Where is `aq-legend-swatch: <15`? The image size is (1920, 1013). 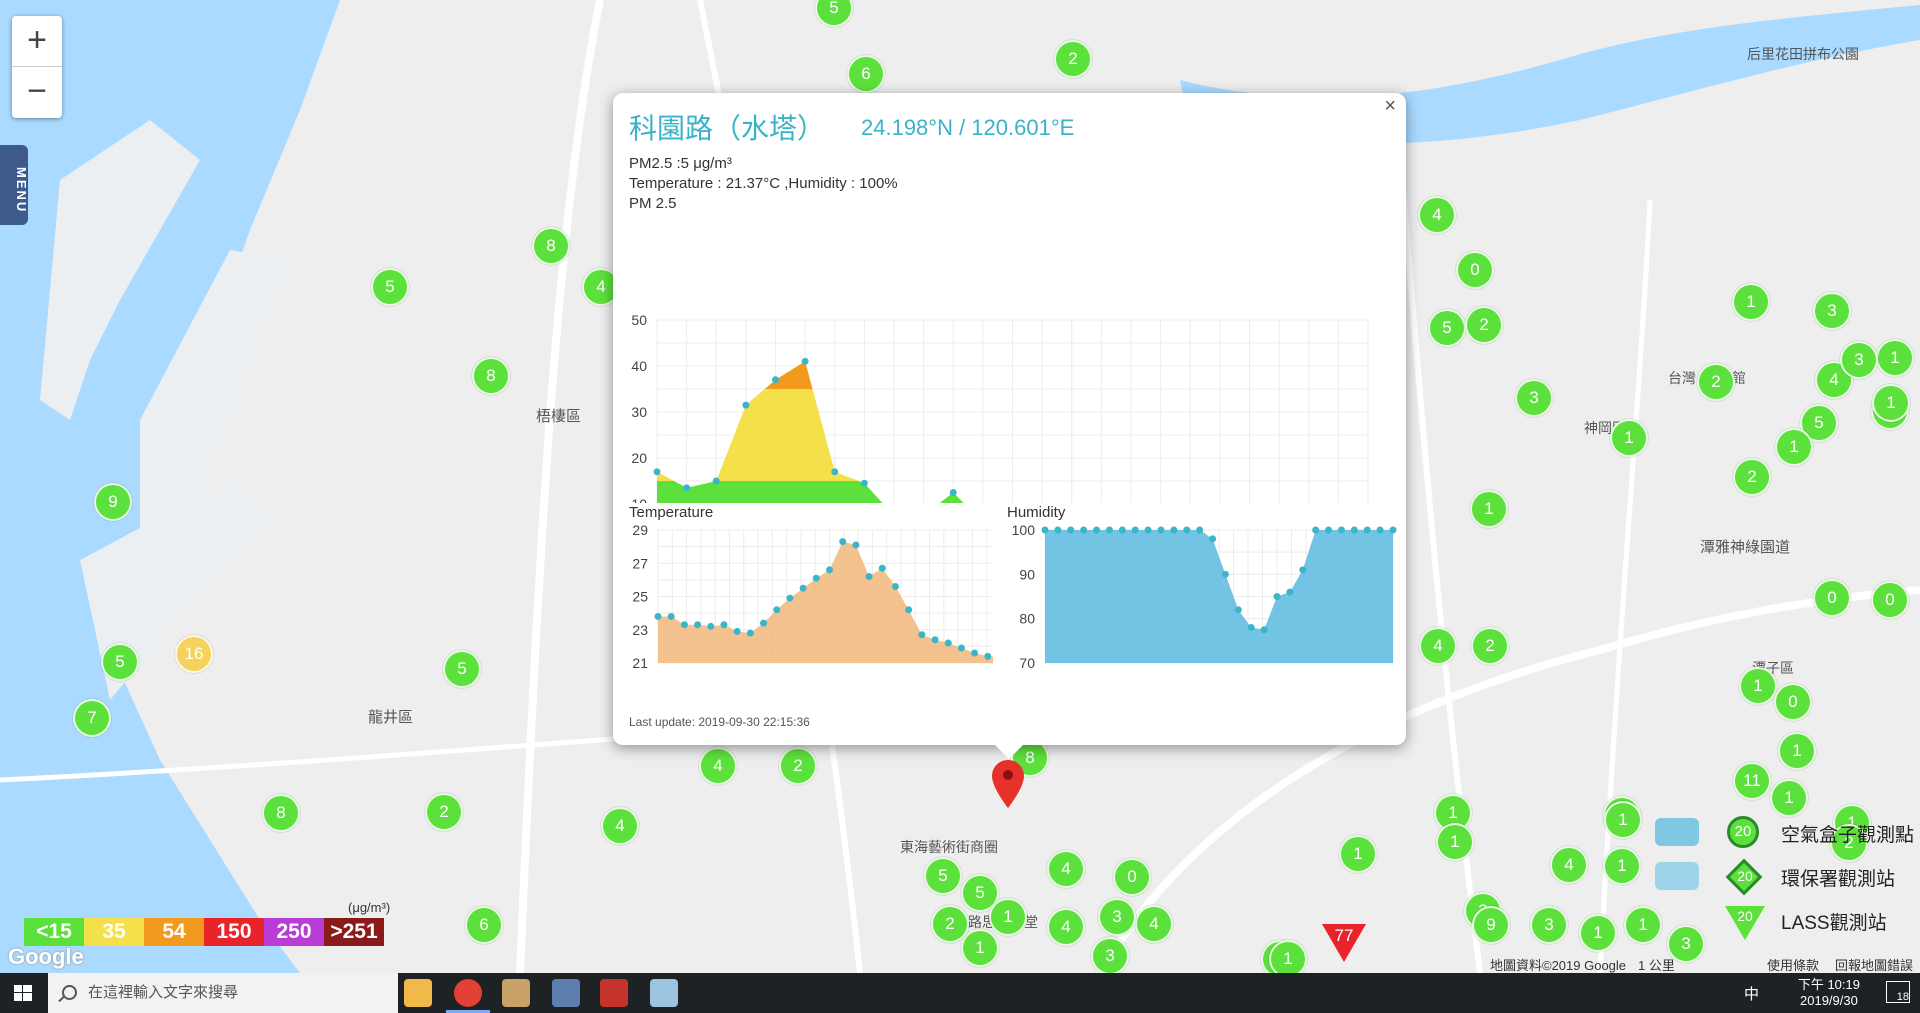
aq-legend-swatch: <15 is located at coordinates (54, 932).